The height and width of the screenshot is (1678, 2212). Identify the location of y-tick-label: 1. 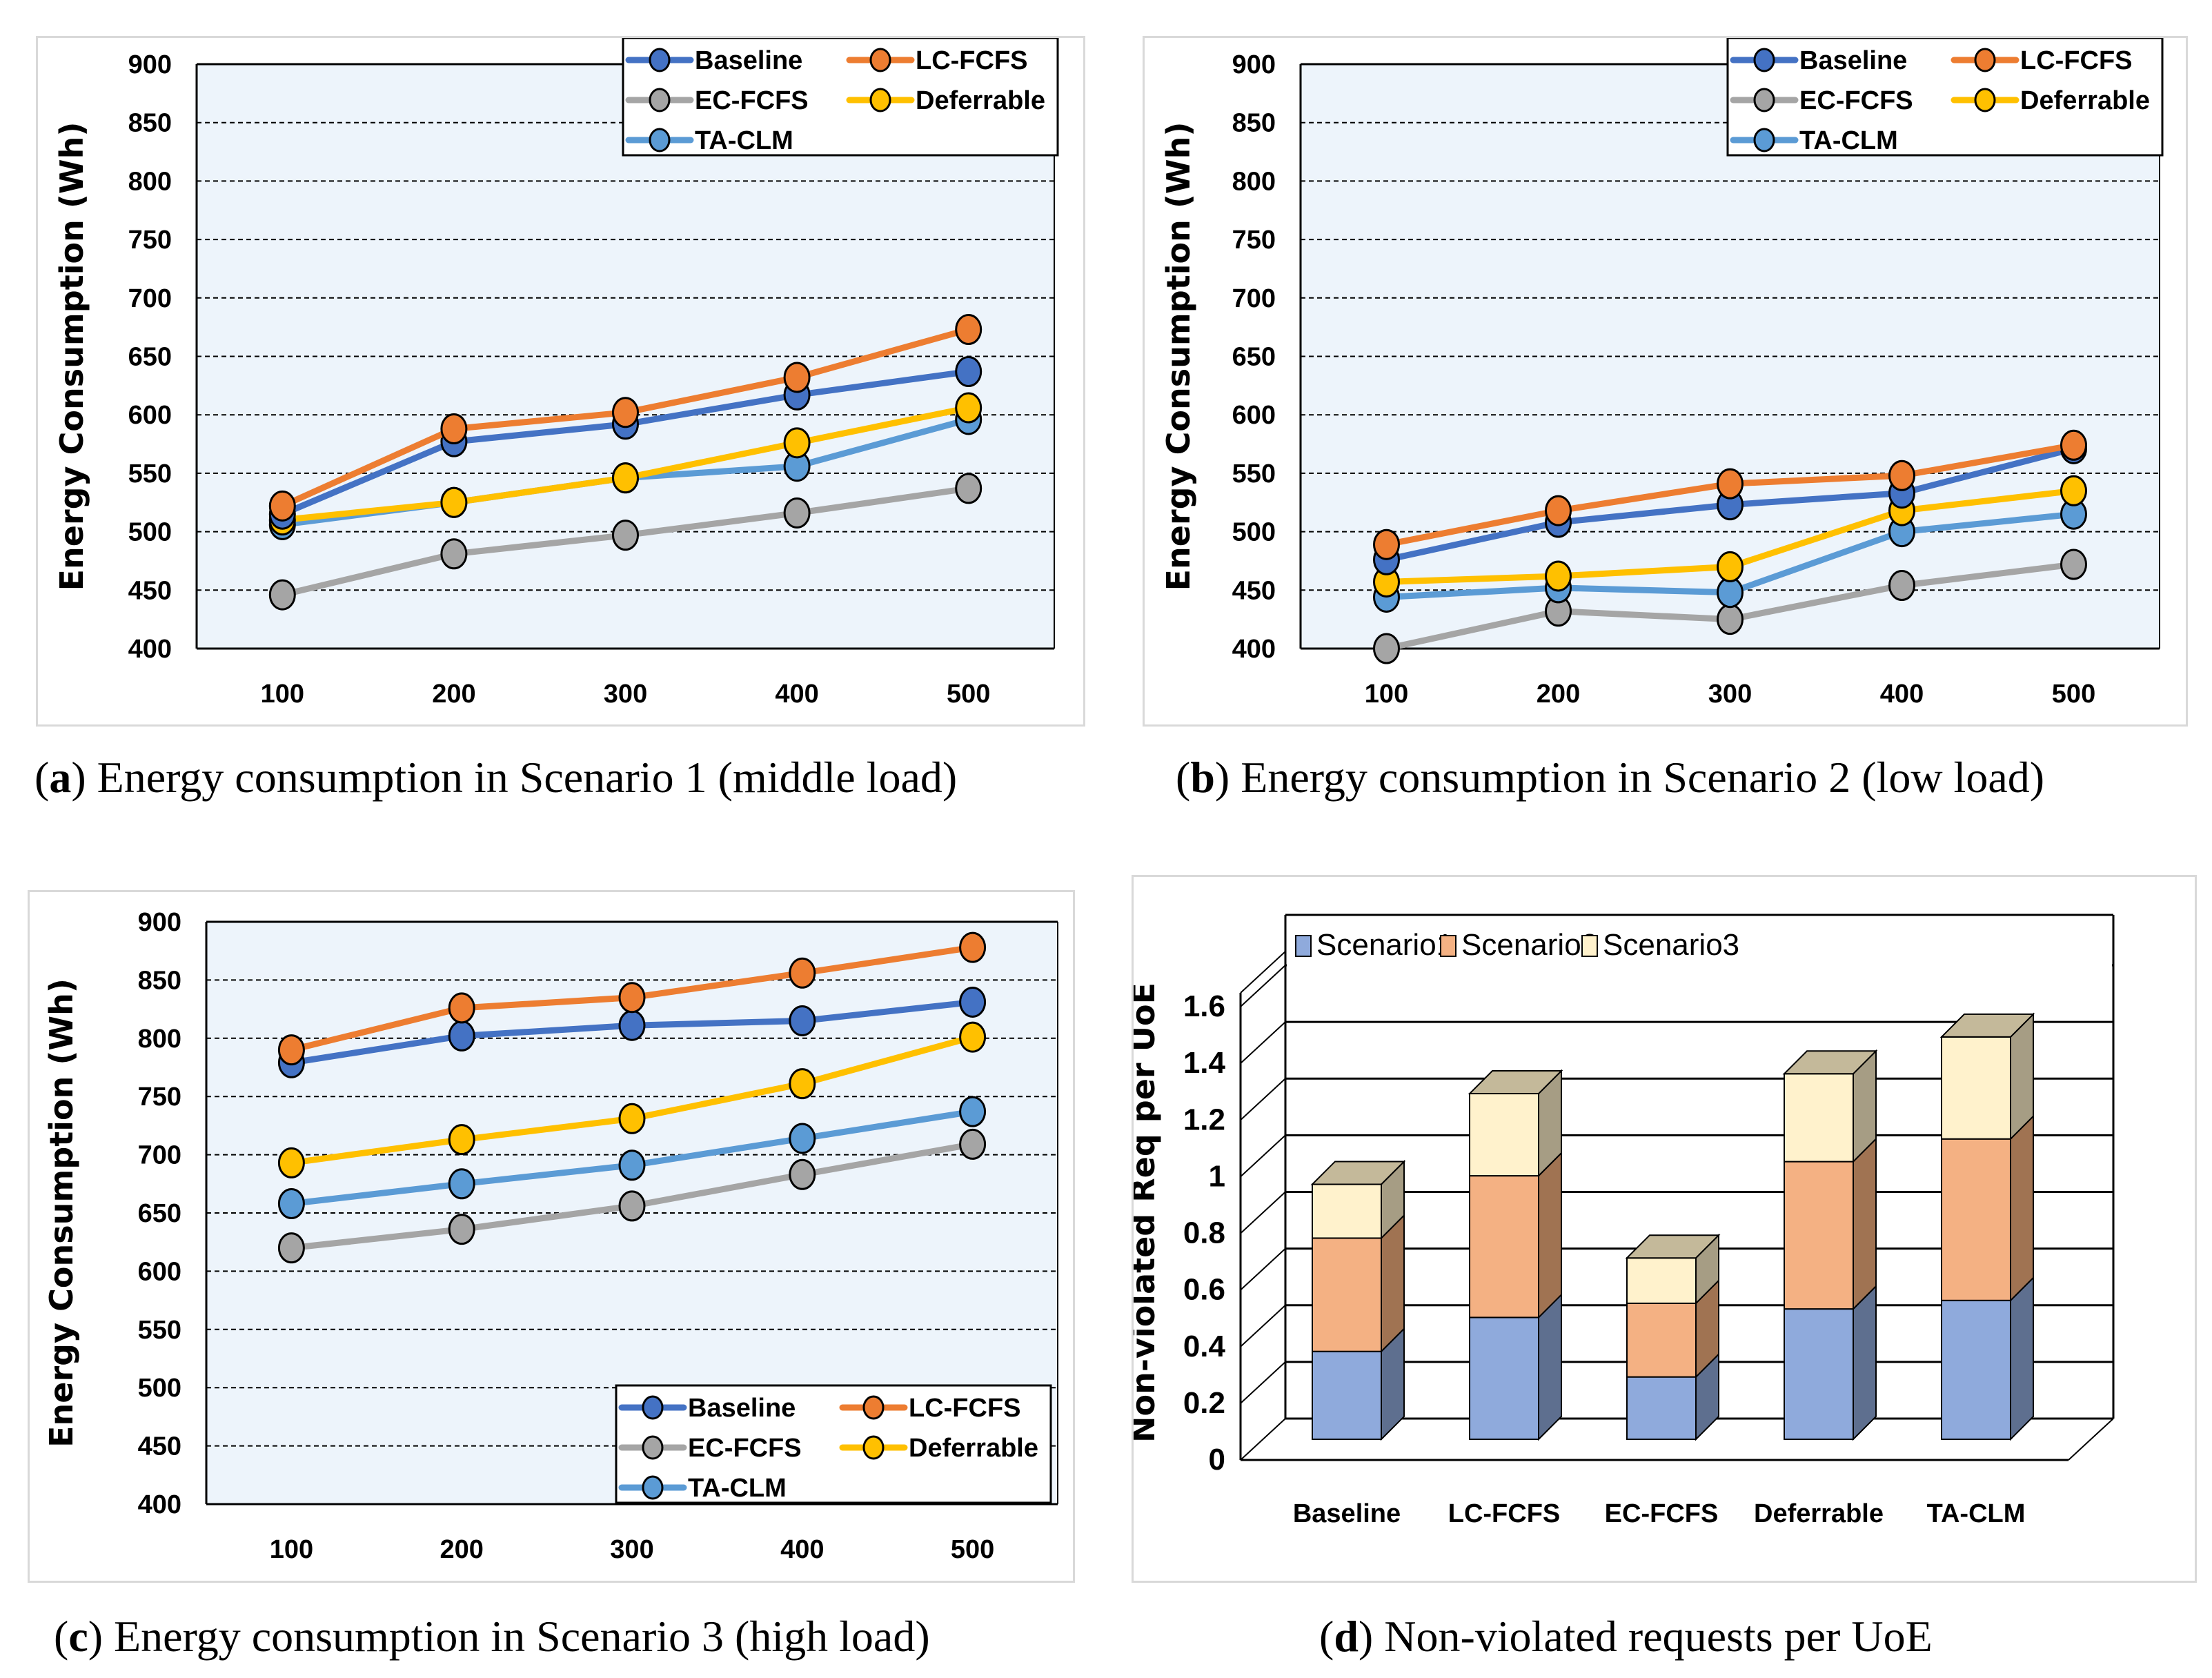
(1217, 1176).